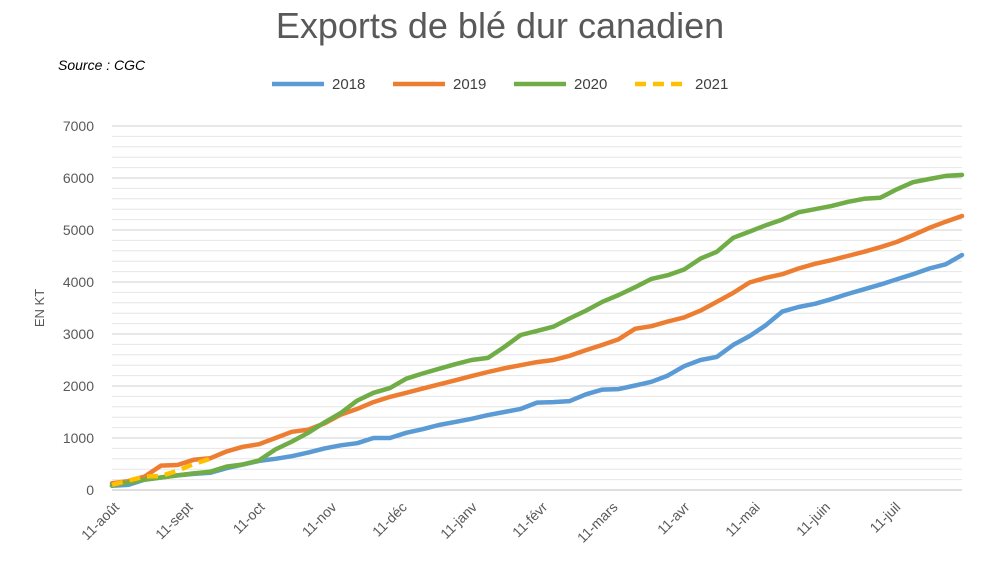  What do you see at coordinates (389, 519) in the screenshot?
I see `x-tick-label: 11-déc` at bounding box center [389, 519].